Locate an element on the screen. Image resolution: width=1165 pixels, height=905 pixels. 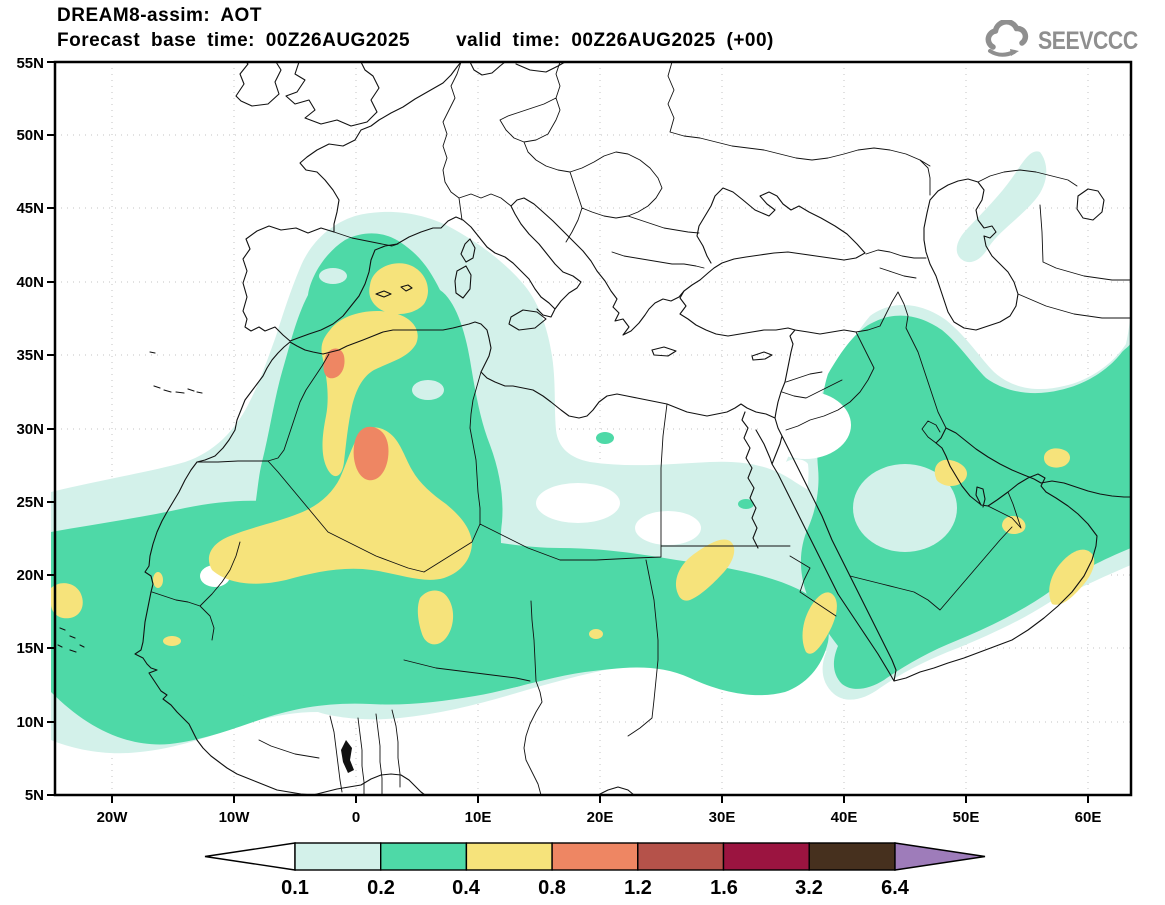
chart-title: DREAM8-assim: AOT is located at coordinates (159, 15).